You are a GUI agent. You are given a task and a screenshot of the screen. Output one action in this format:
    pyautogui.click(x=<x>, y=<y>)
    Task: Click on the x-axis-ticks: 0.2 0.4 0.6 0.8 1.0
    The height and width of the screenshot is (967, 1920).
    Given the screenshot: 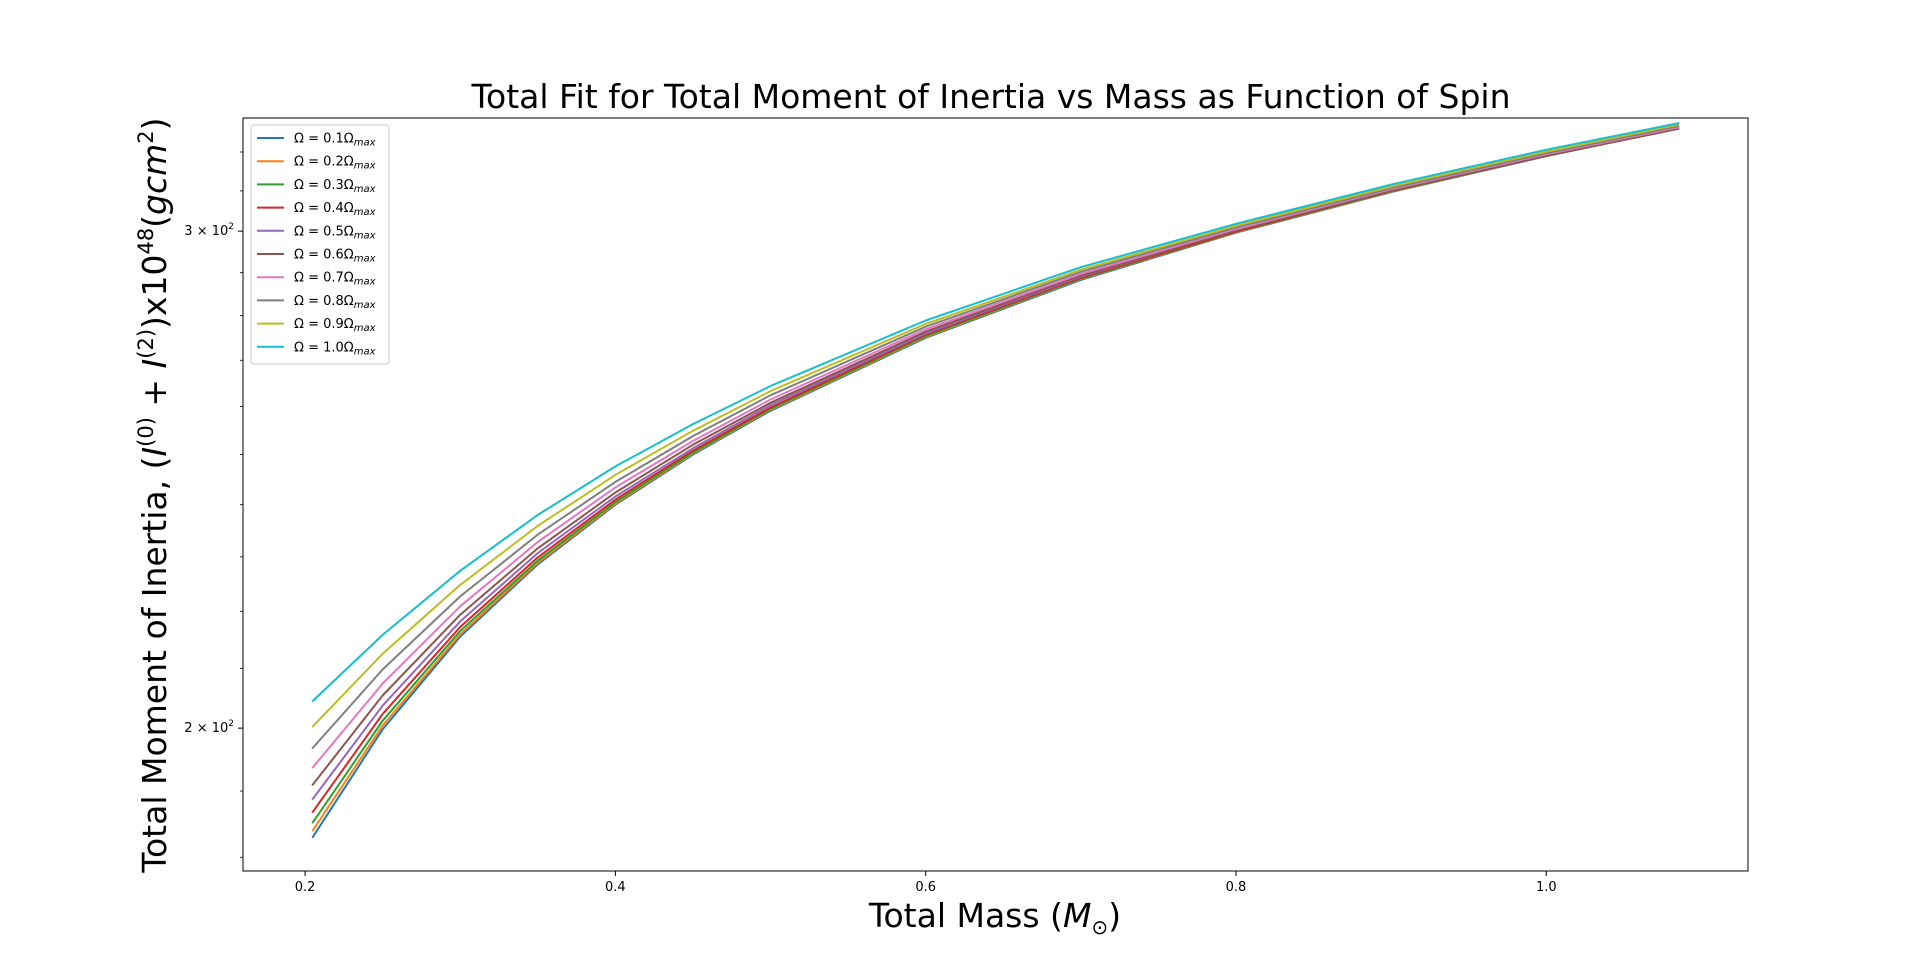 What is the action you would take?
    pyautogui.click(x=926, y=883)
    